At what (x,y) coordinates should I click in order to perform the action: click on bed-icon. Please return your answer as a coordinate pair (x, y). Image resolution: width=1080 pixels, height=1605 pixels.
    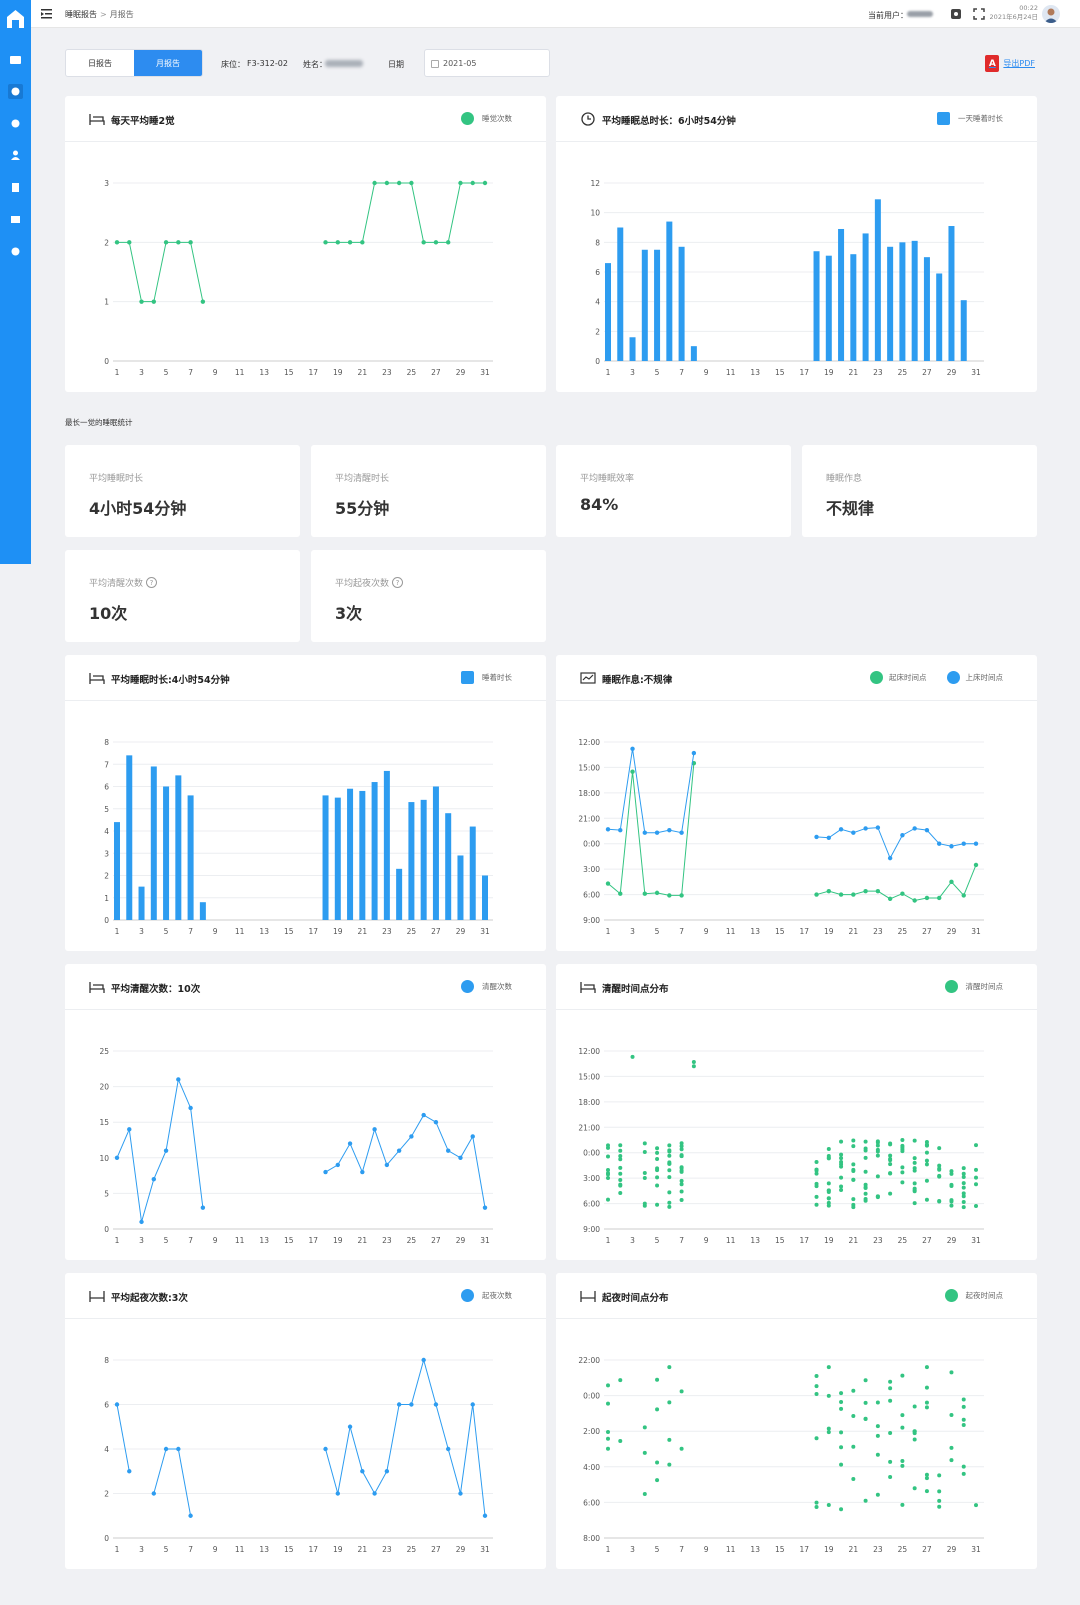
    Looking at the image, I should click on (97, 678).